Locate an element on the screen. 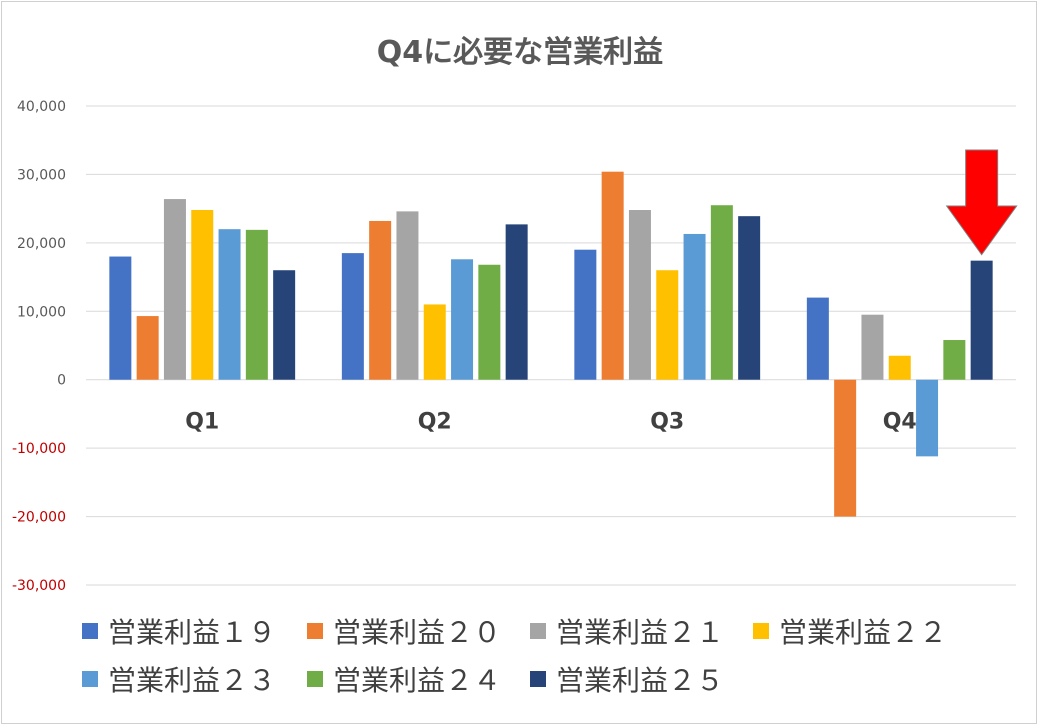 The image size is (1040, 727). y-tick-label: 20,000 is located at coordinates (41, 244).